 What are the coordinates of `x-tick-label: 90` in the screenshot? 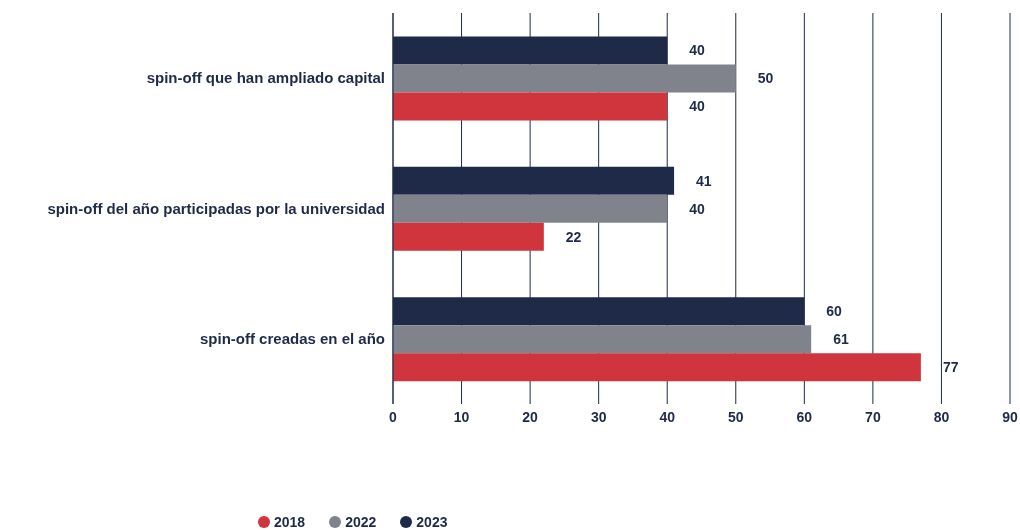 It's located at (1010, 416).